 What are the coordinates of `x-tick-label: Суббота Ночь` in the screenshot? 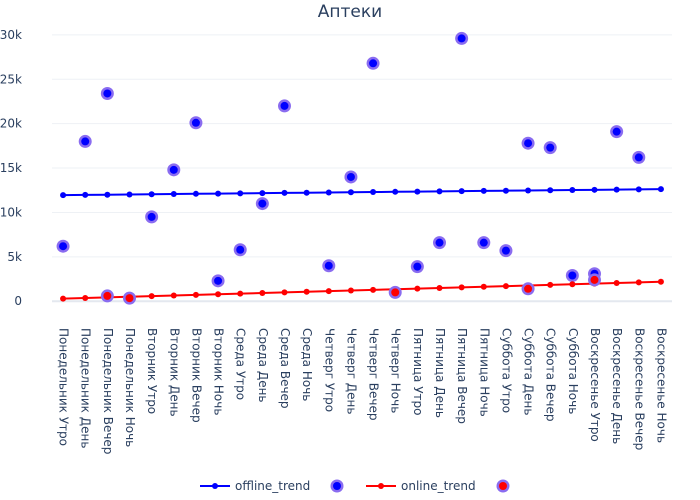 It's located at (573, 371).